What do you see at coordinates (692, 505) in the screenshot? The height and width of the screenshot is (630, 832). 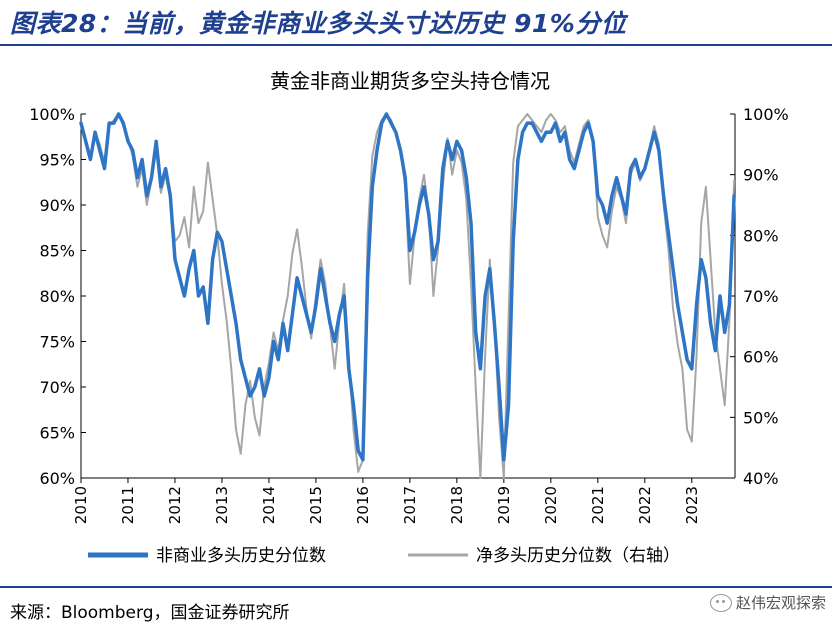 I see `x-tick-label: 2023` at bounding box center [692, 505].